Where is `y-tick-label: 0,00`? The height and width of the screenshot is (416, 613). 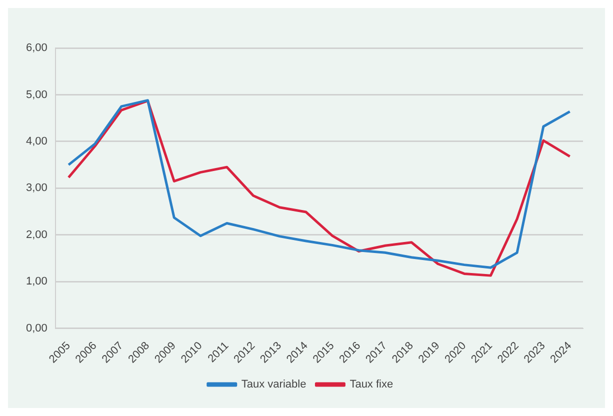 y-tick-label: 0,00 is located at coordinates (37, 328).